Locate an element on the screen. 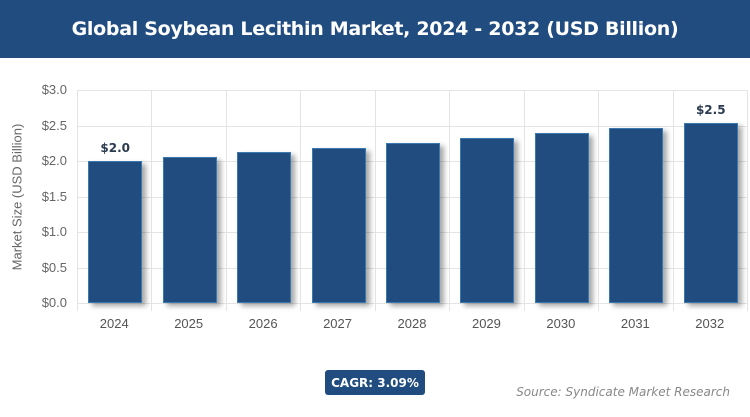 The width and height of the screenshot is (750, 417). y-tick-label: $1.0 is located at coordinates (54, 231).